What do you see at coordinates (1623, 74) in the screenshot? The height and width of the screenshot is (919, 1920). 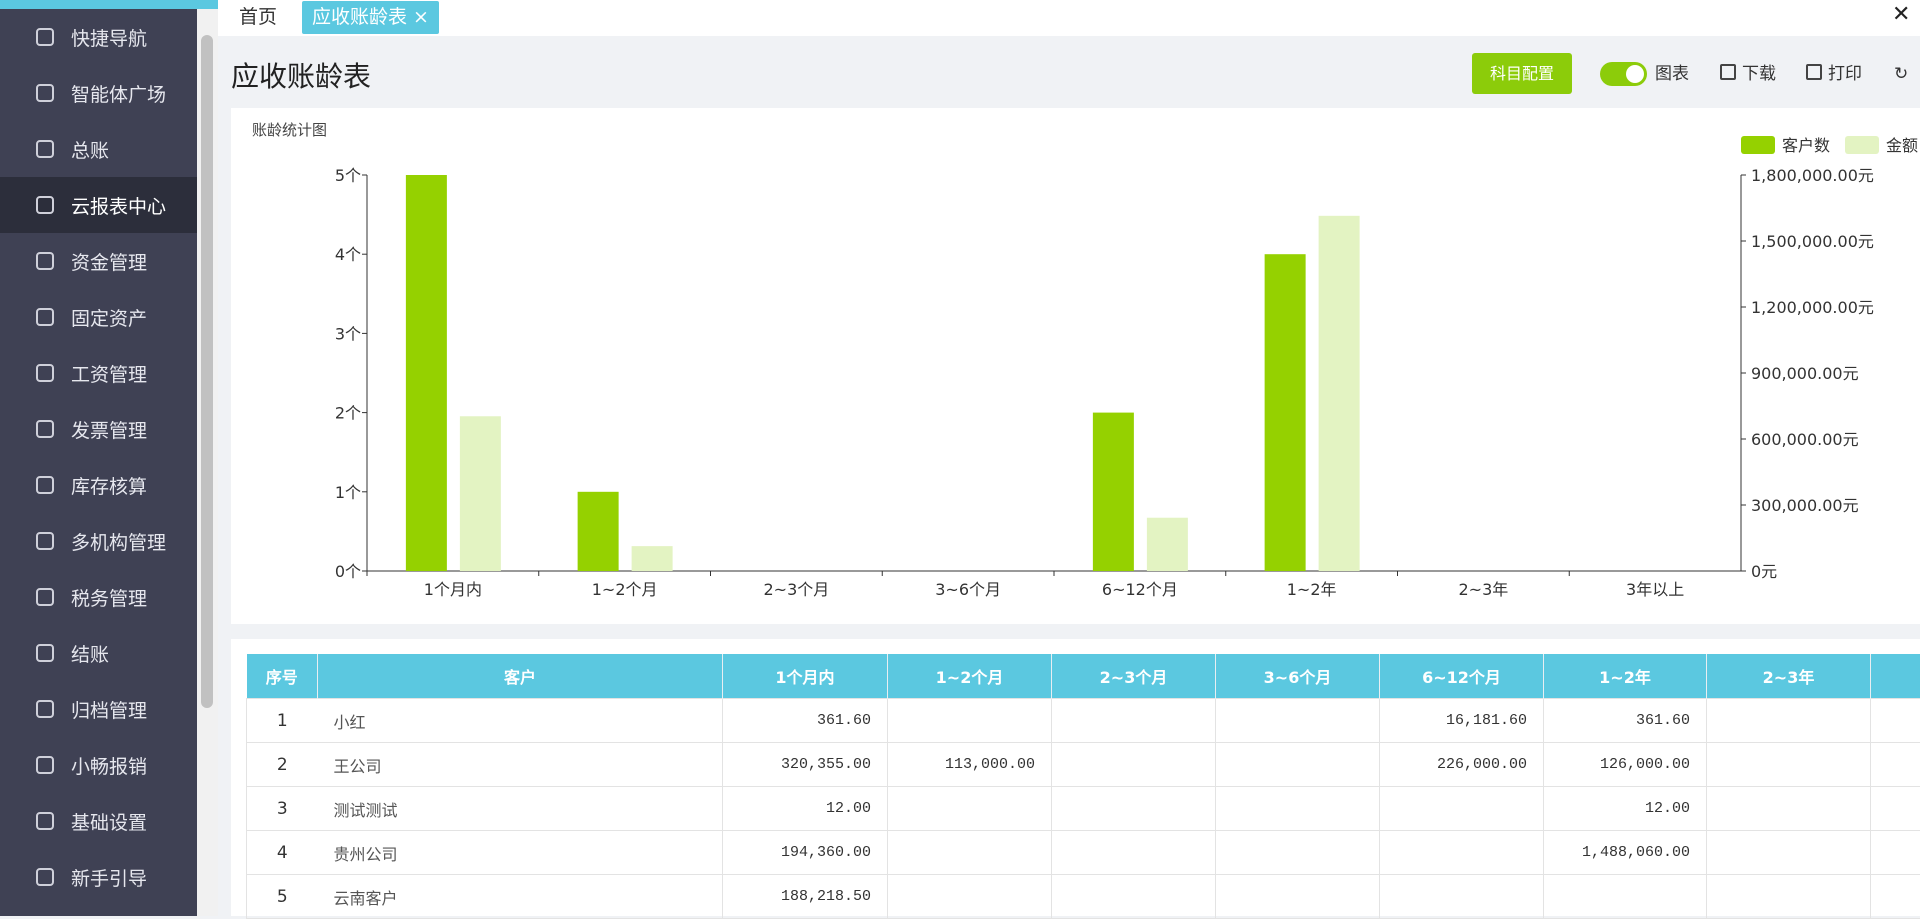 I see `chart-toggle` at bounding box center [1623, 74].